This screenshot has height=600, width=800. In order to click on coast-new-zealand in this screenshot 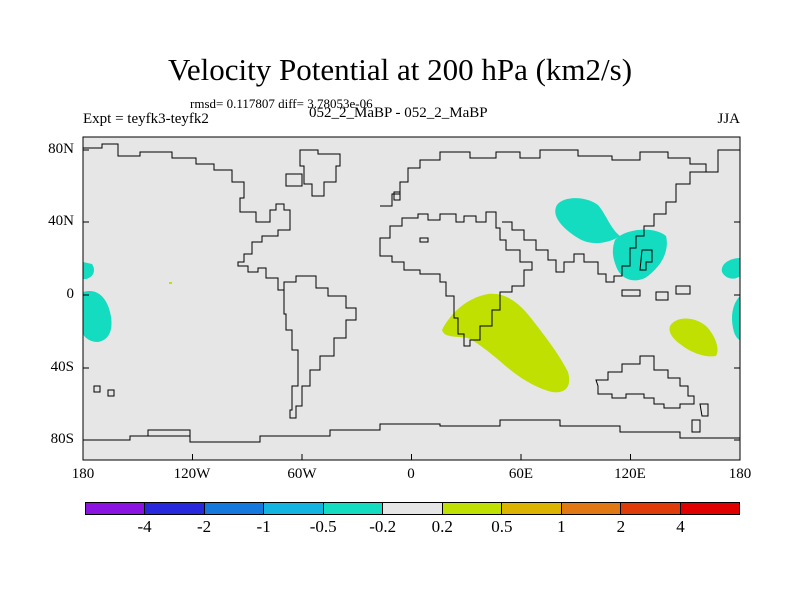, I will do `click(700, 418)`.